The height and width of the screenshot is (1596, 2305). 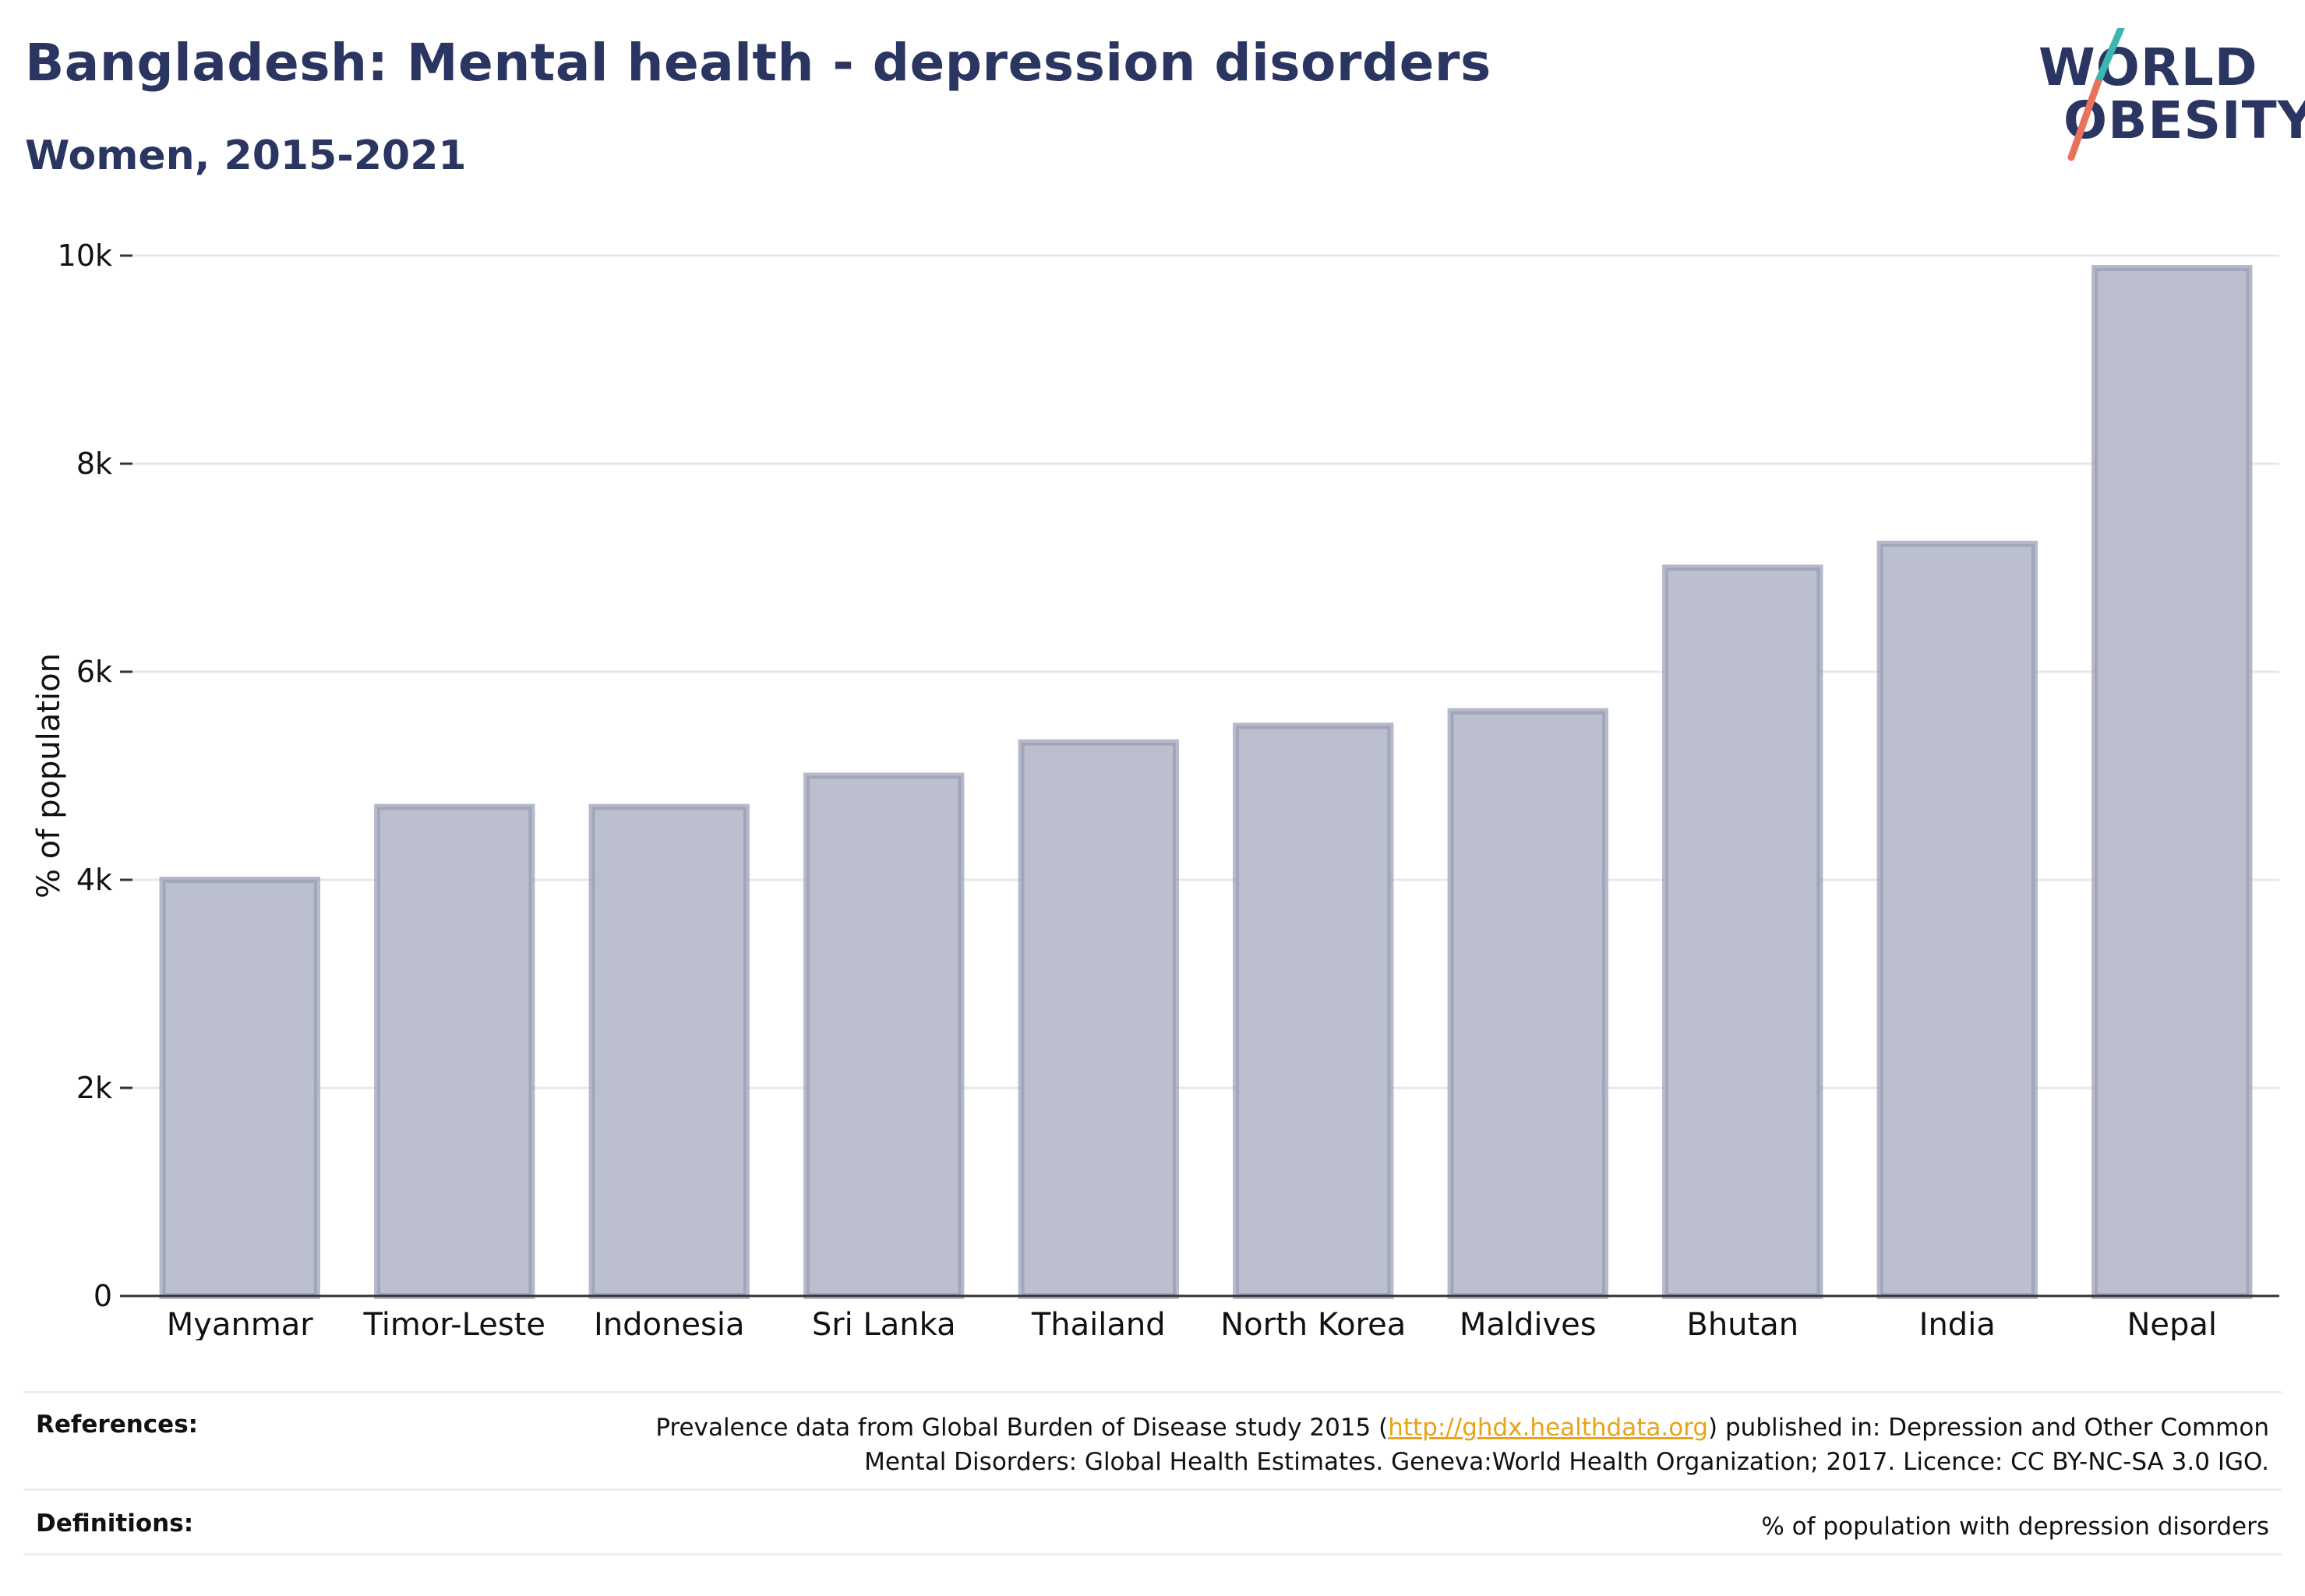 I want to click on y-tick-label: 2k, so click(x=94, y=1088).